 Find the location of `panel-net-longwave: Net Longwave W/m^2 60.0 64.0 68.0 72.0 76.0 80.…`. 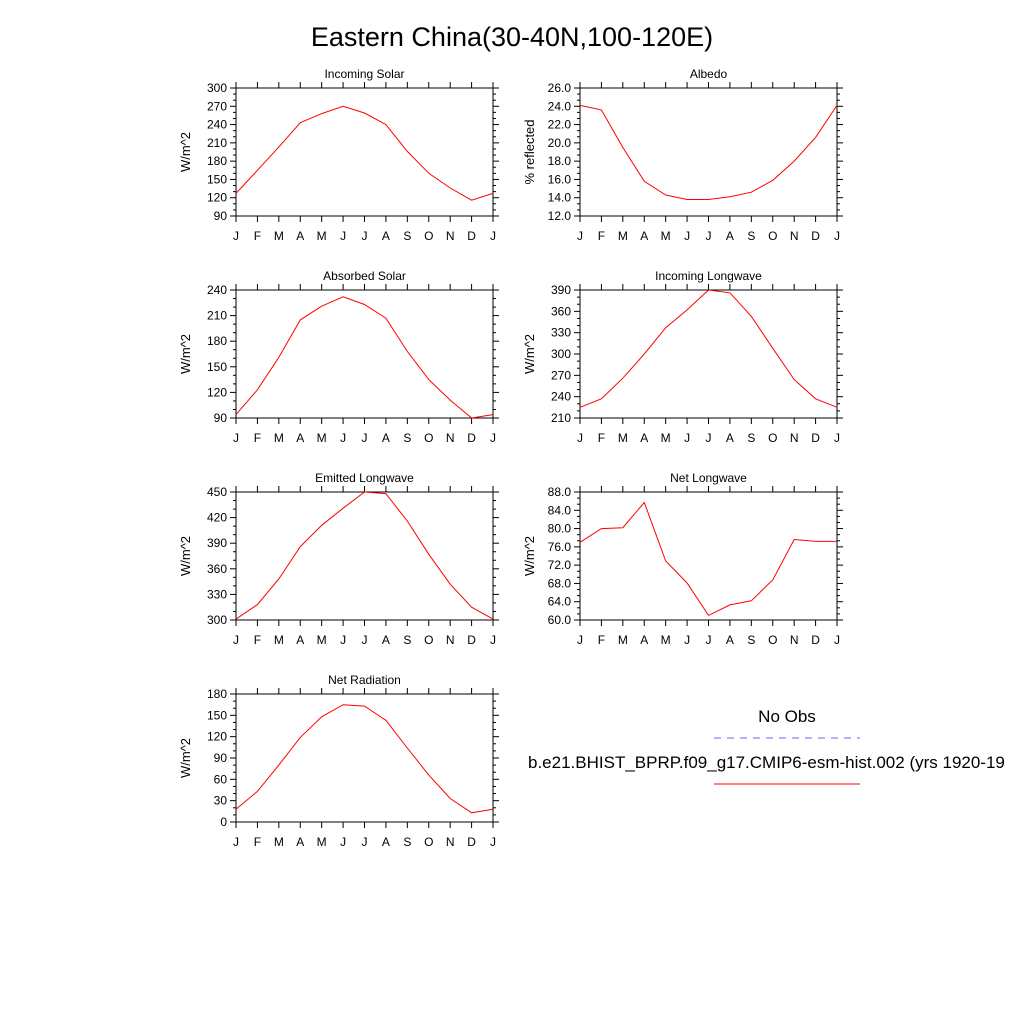

panel-net-longwave: Net Longwave W/m^2 60.0 64.0 68.0 72.0 76.0 80.… is located at coordinates (682, 559).